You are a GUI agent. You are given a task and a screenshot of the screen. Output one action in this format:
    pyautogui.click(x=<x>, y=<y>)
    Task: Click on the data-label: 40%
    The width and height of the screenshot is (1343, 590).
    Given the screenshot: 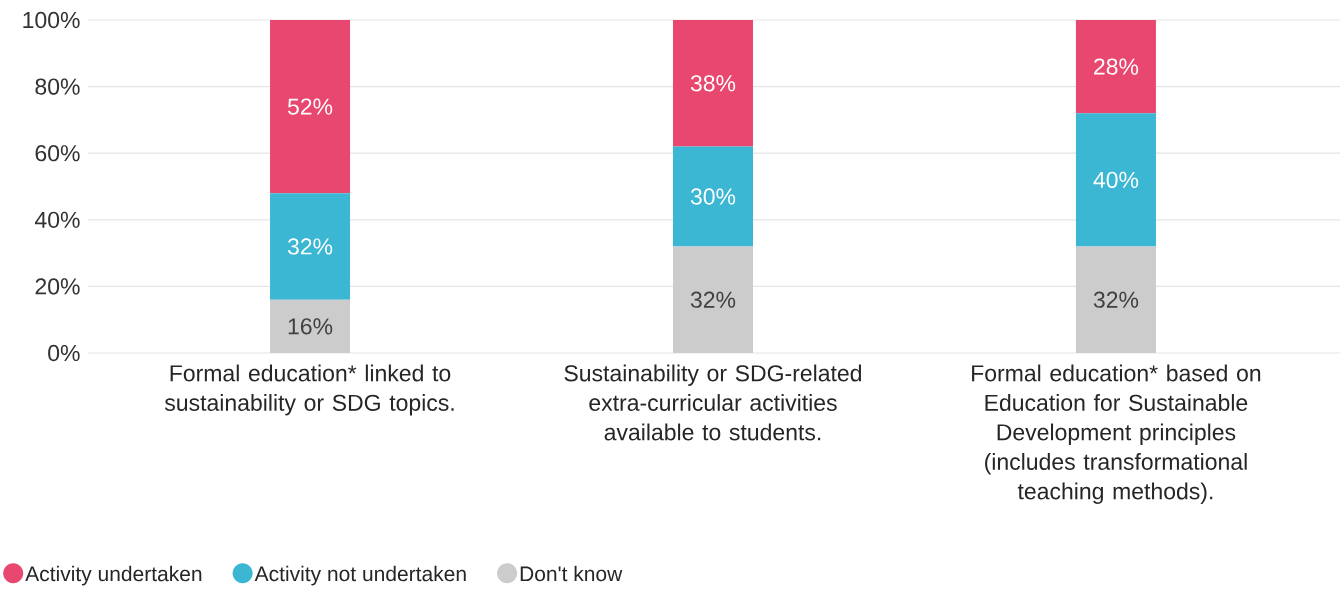 What is the action you would take?
    pyautogui.click(x=1116, y=179)
    